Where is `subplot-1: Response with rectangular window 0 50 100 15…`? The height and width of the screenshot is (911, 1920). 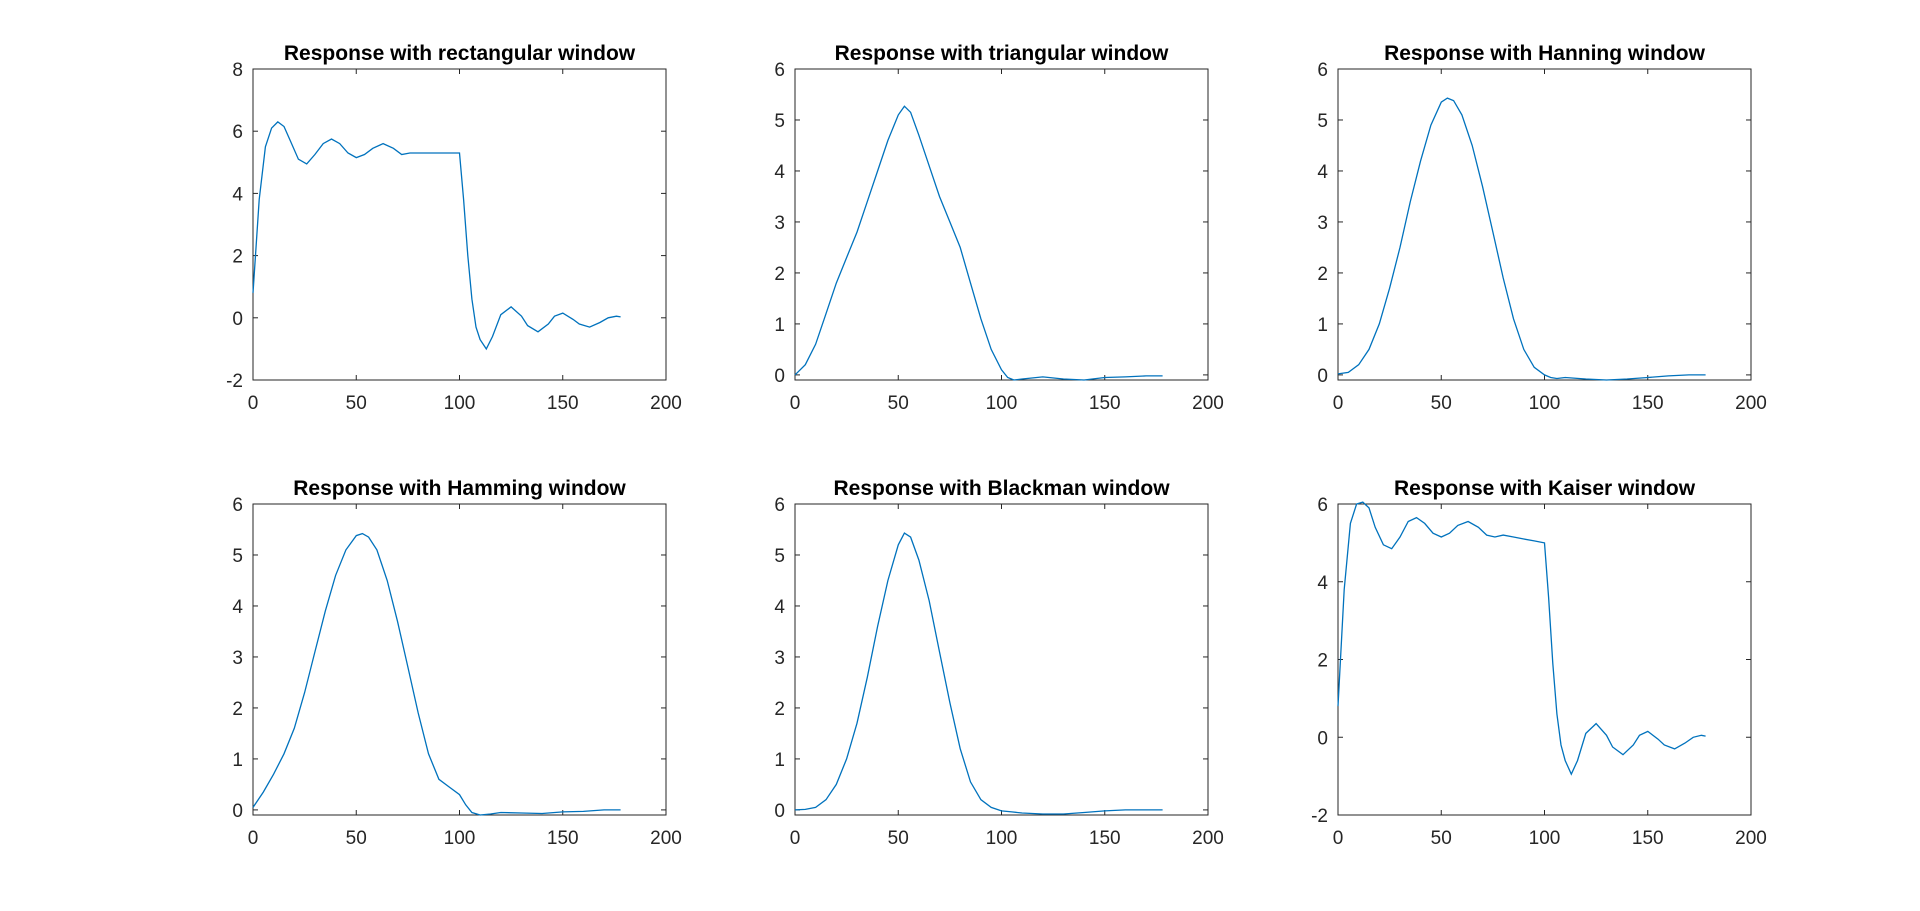 subplot-1: Response with rectangular window 0 50 100 15… is located at coordinates (454, 228).